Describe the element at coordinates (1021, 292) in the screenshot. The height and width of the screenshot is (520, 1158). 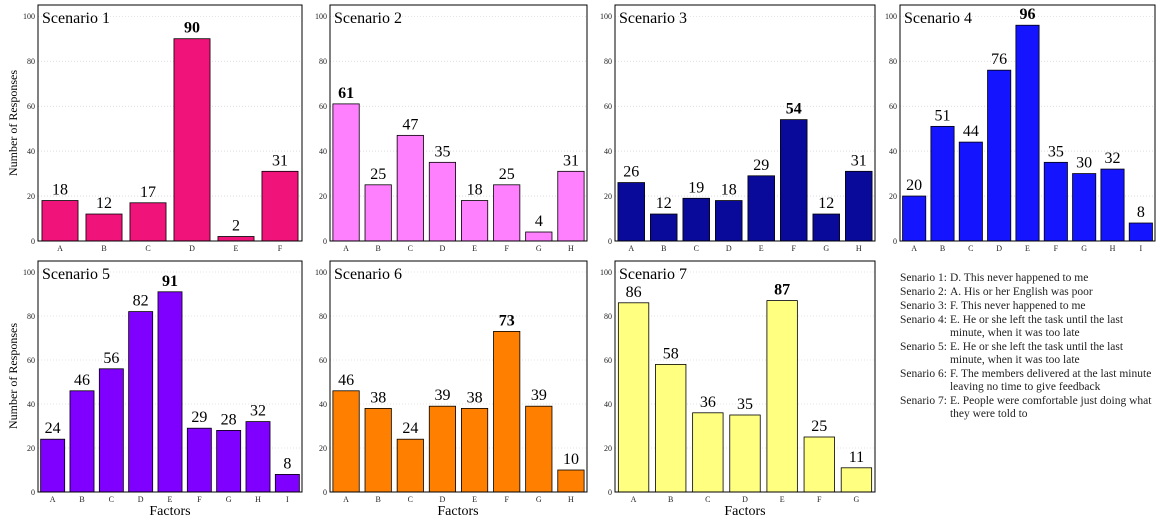
I see `note-text: A. His or her English was poor` at that location.